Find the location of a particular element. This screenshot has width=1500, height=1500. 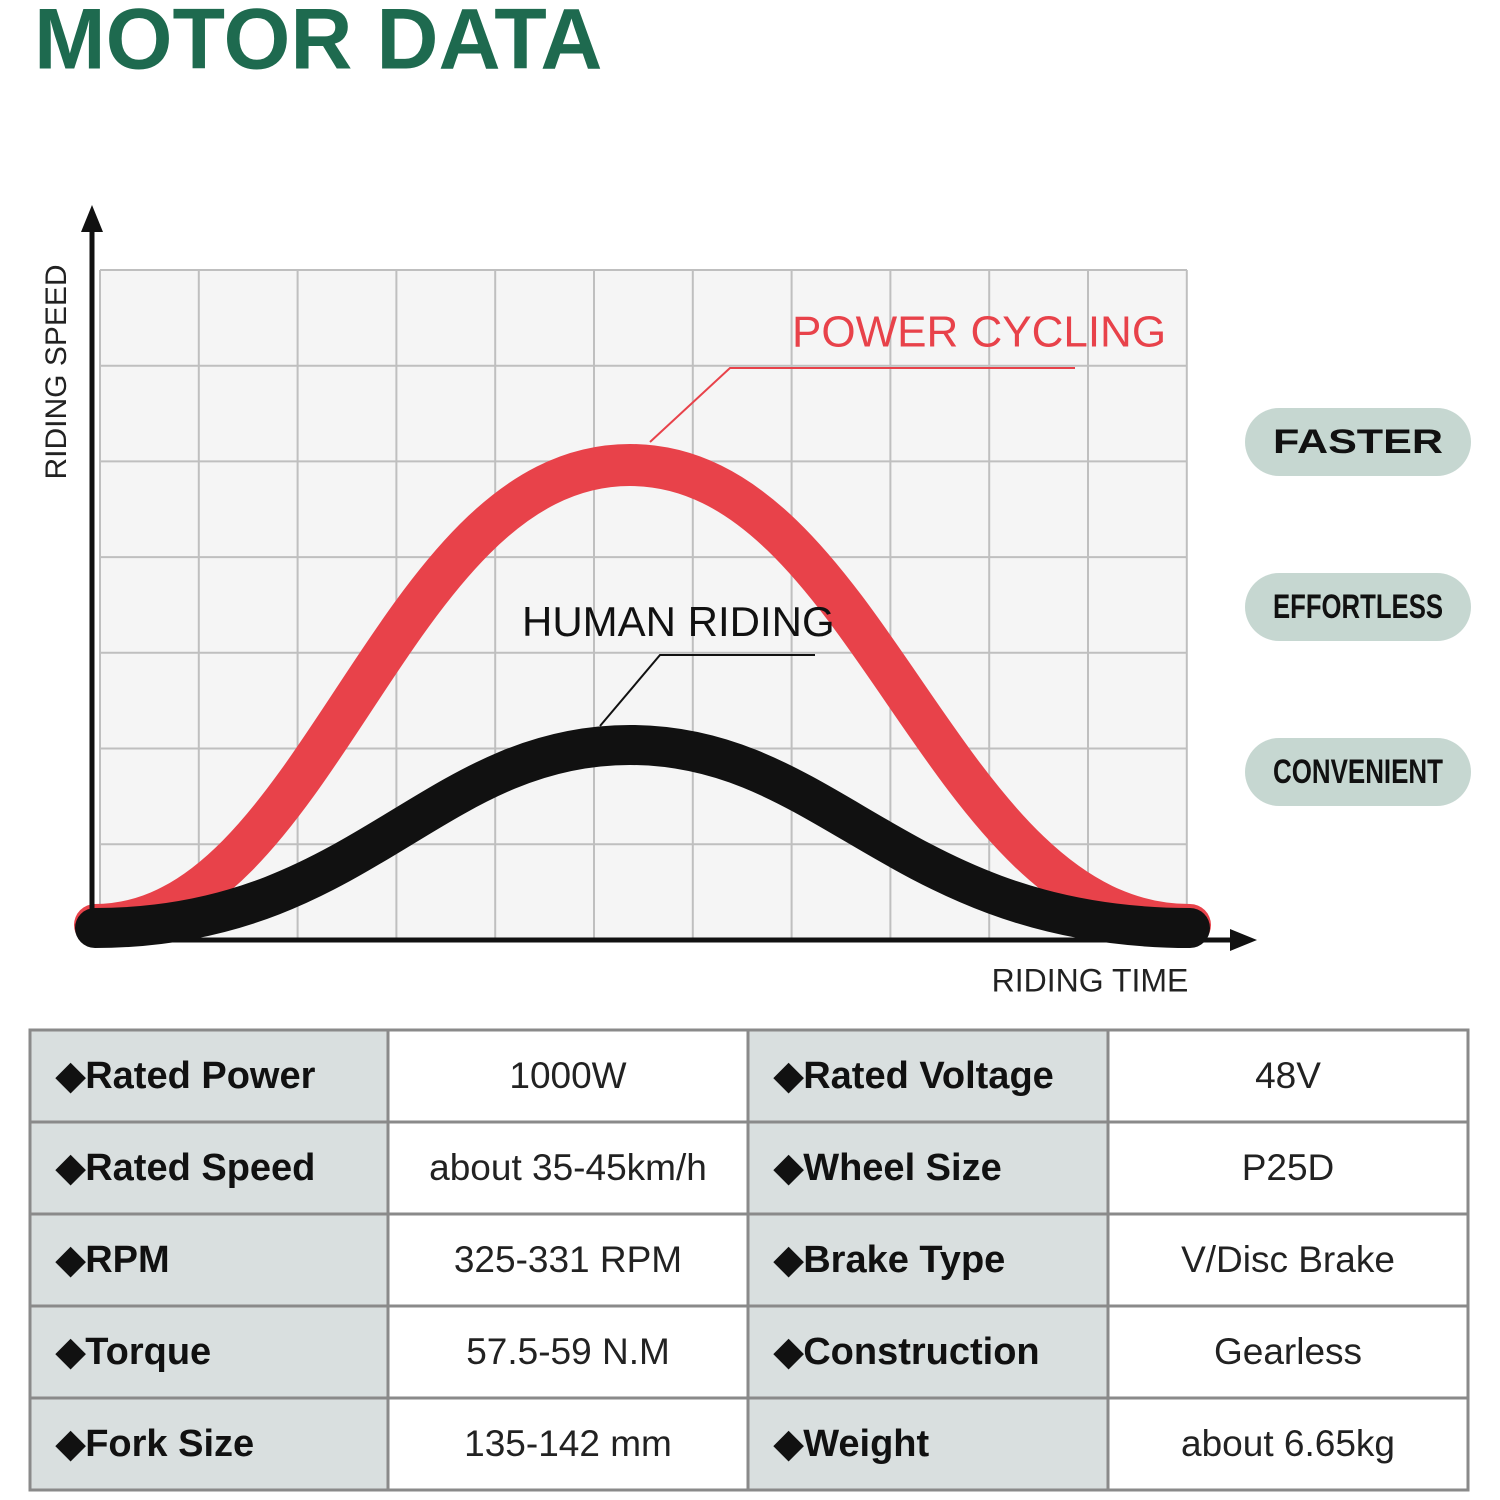

spec-value: 48V is located at coordinates (1288, 1075).